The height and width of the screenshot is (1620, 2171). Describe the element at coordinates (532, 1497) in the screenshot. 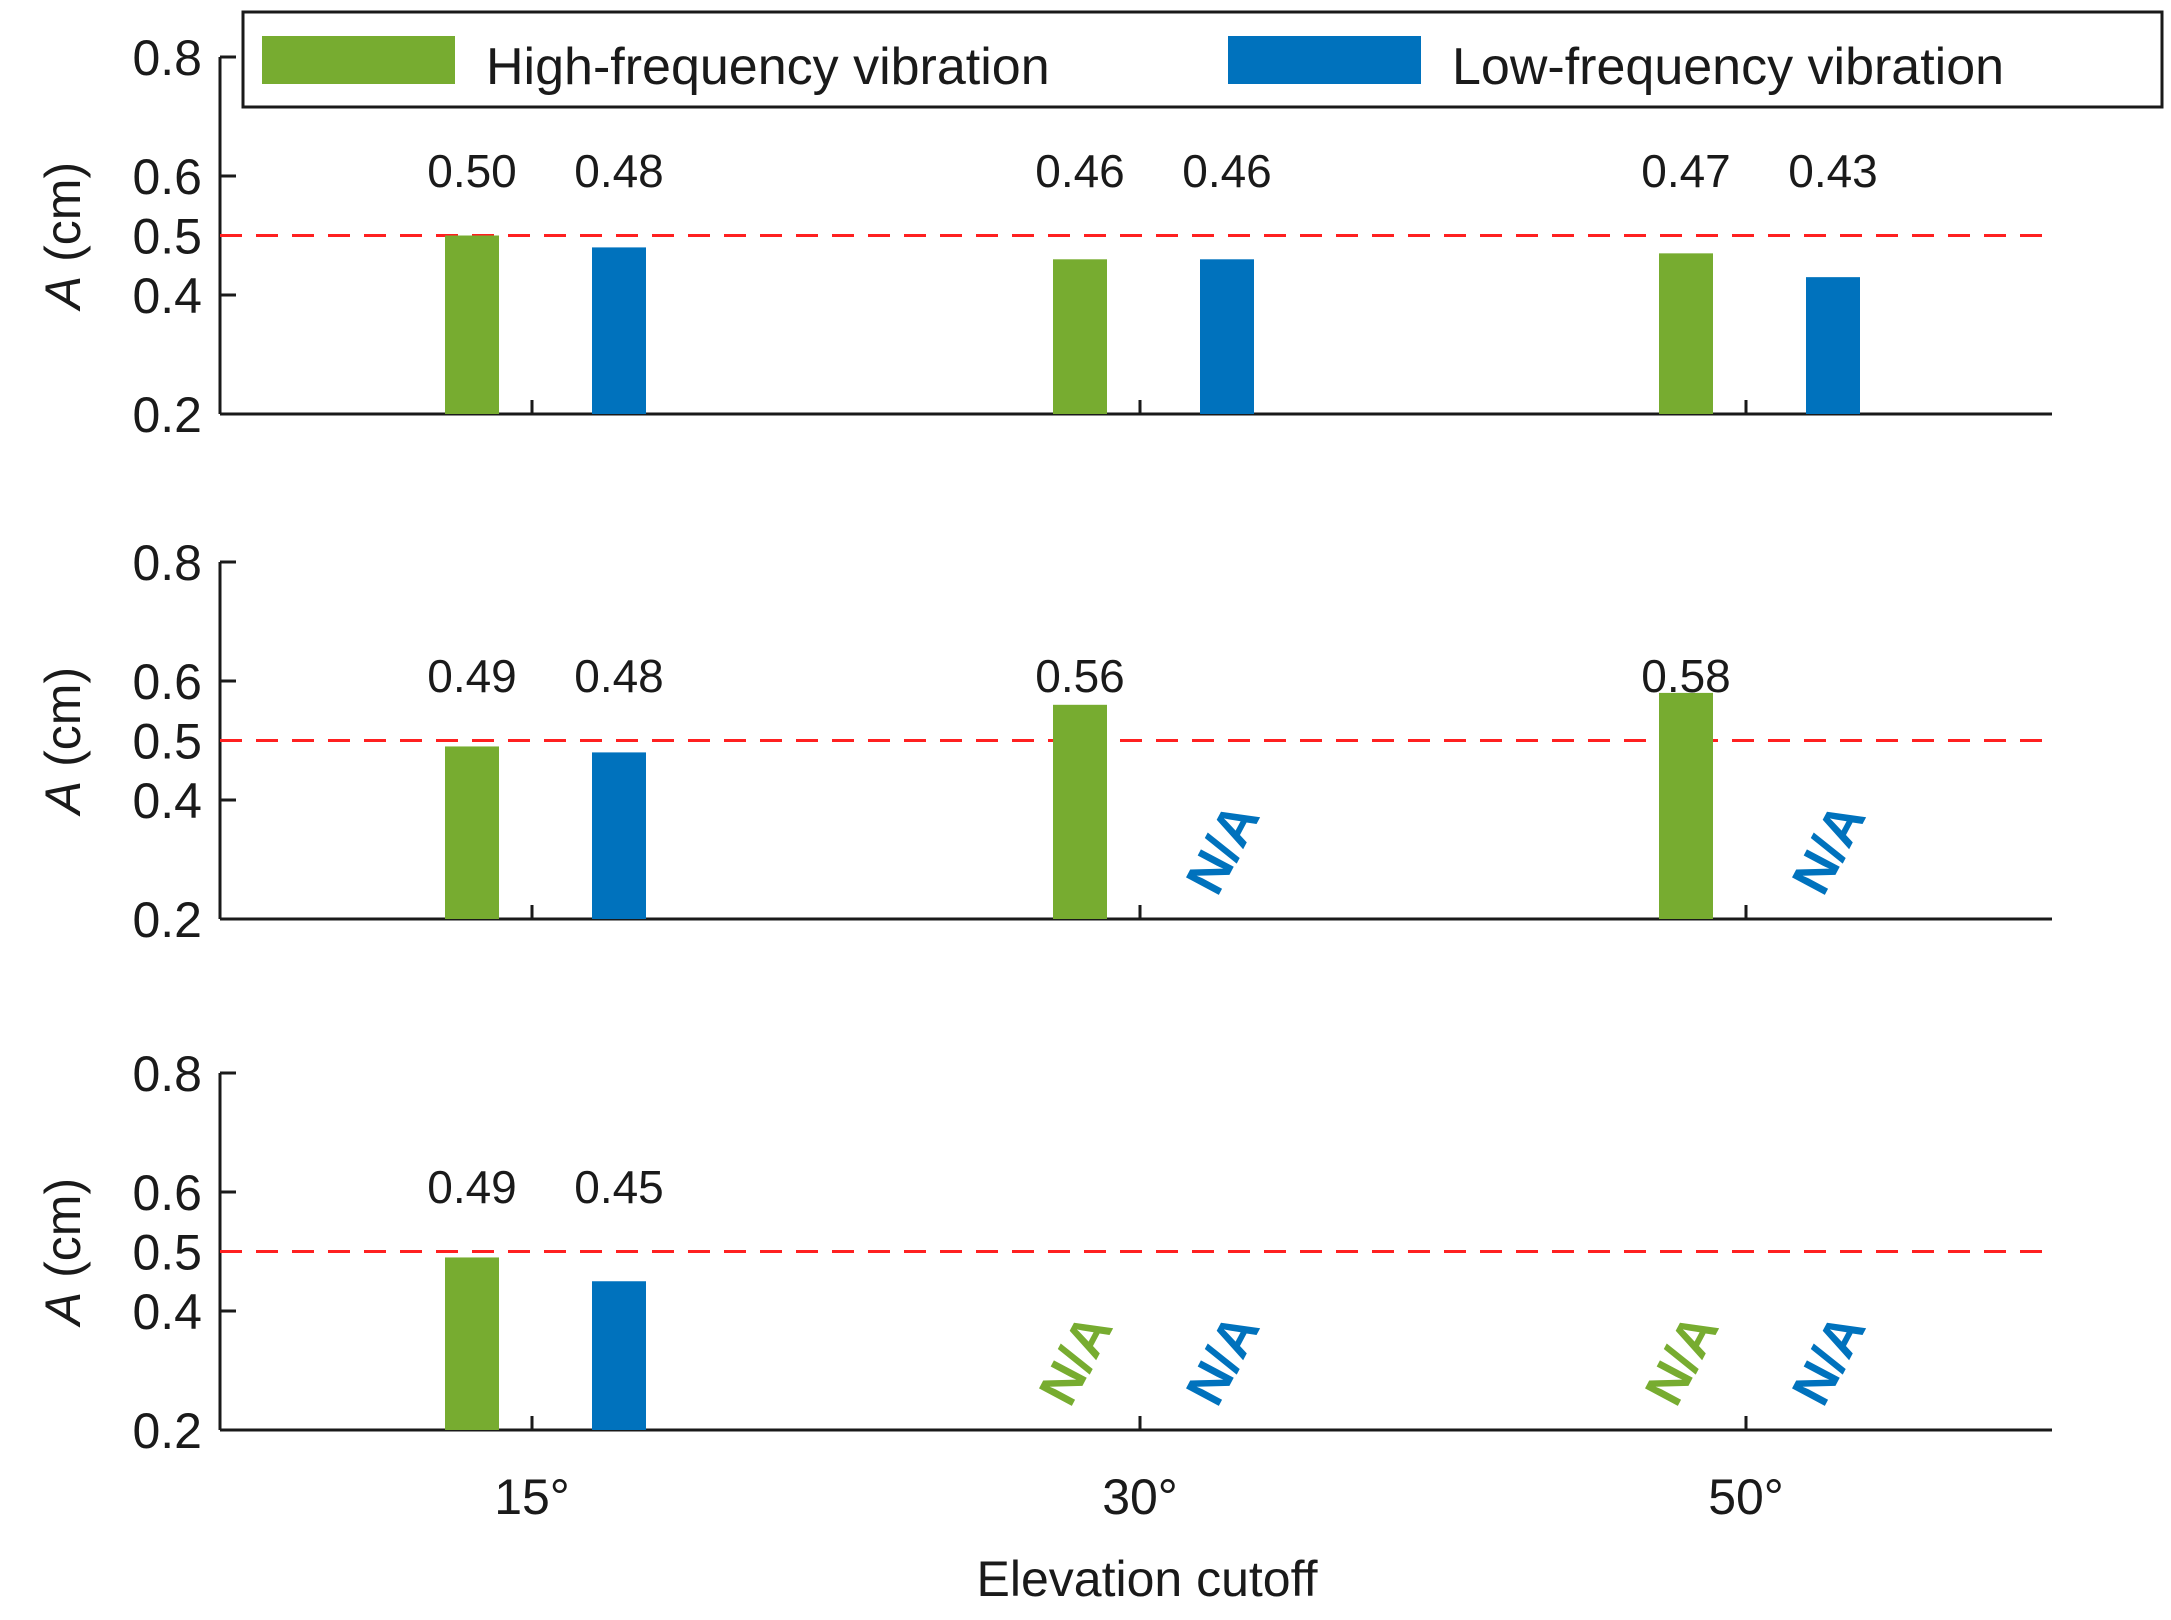

I see `x-tick-label: 15°` at that location.